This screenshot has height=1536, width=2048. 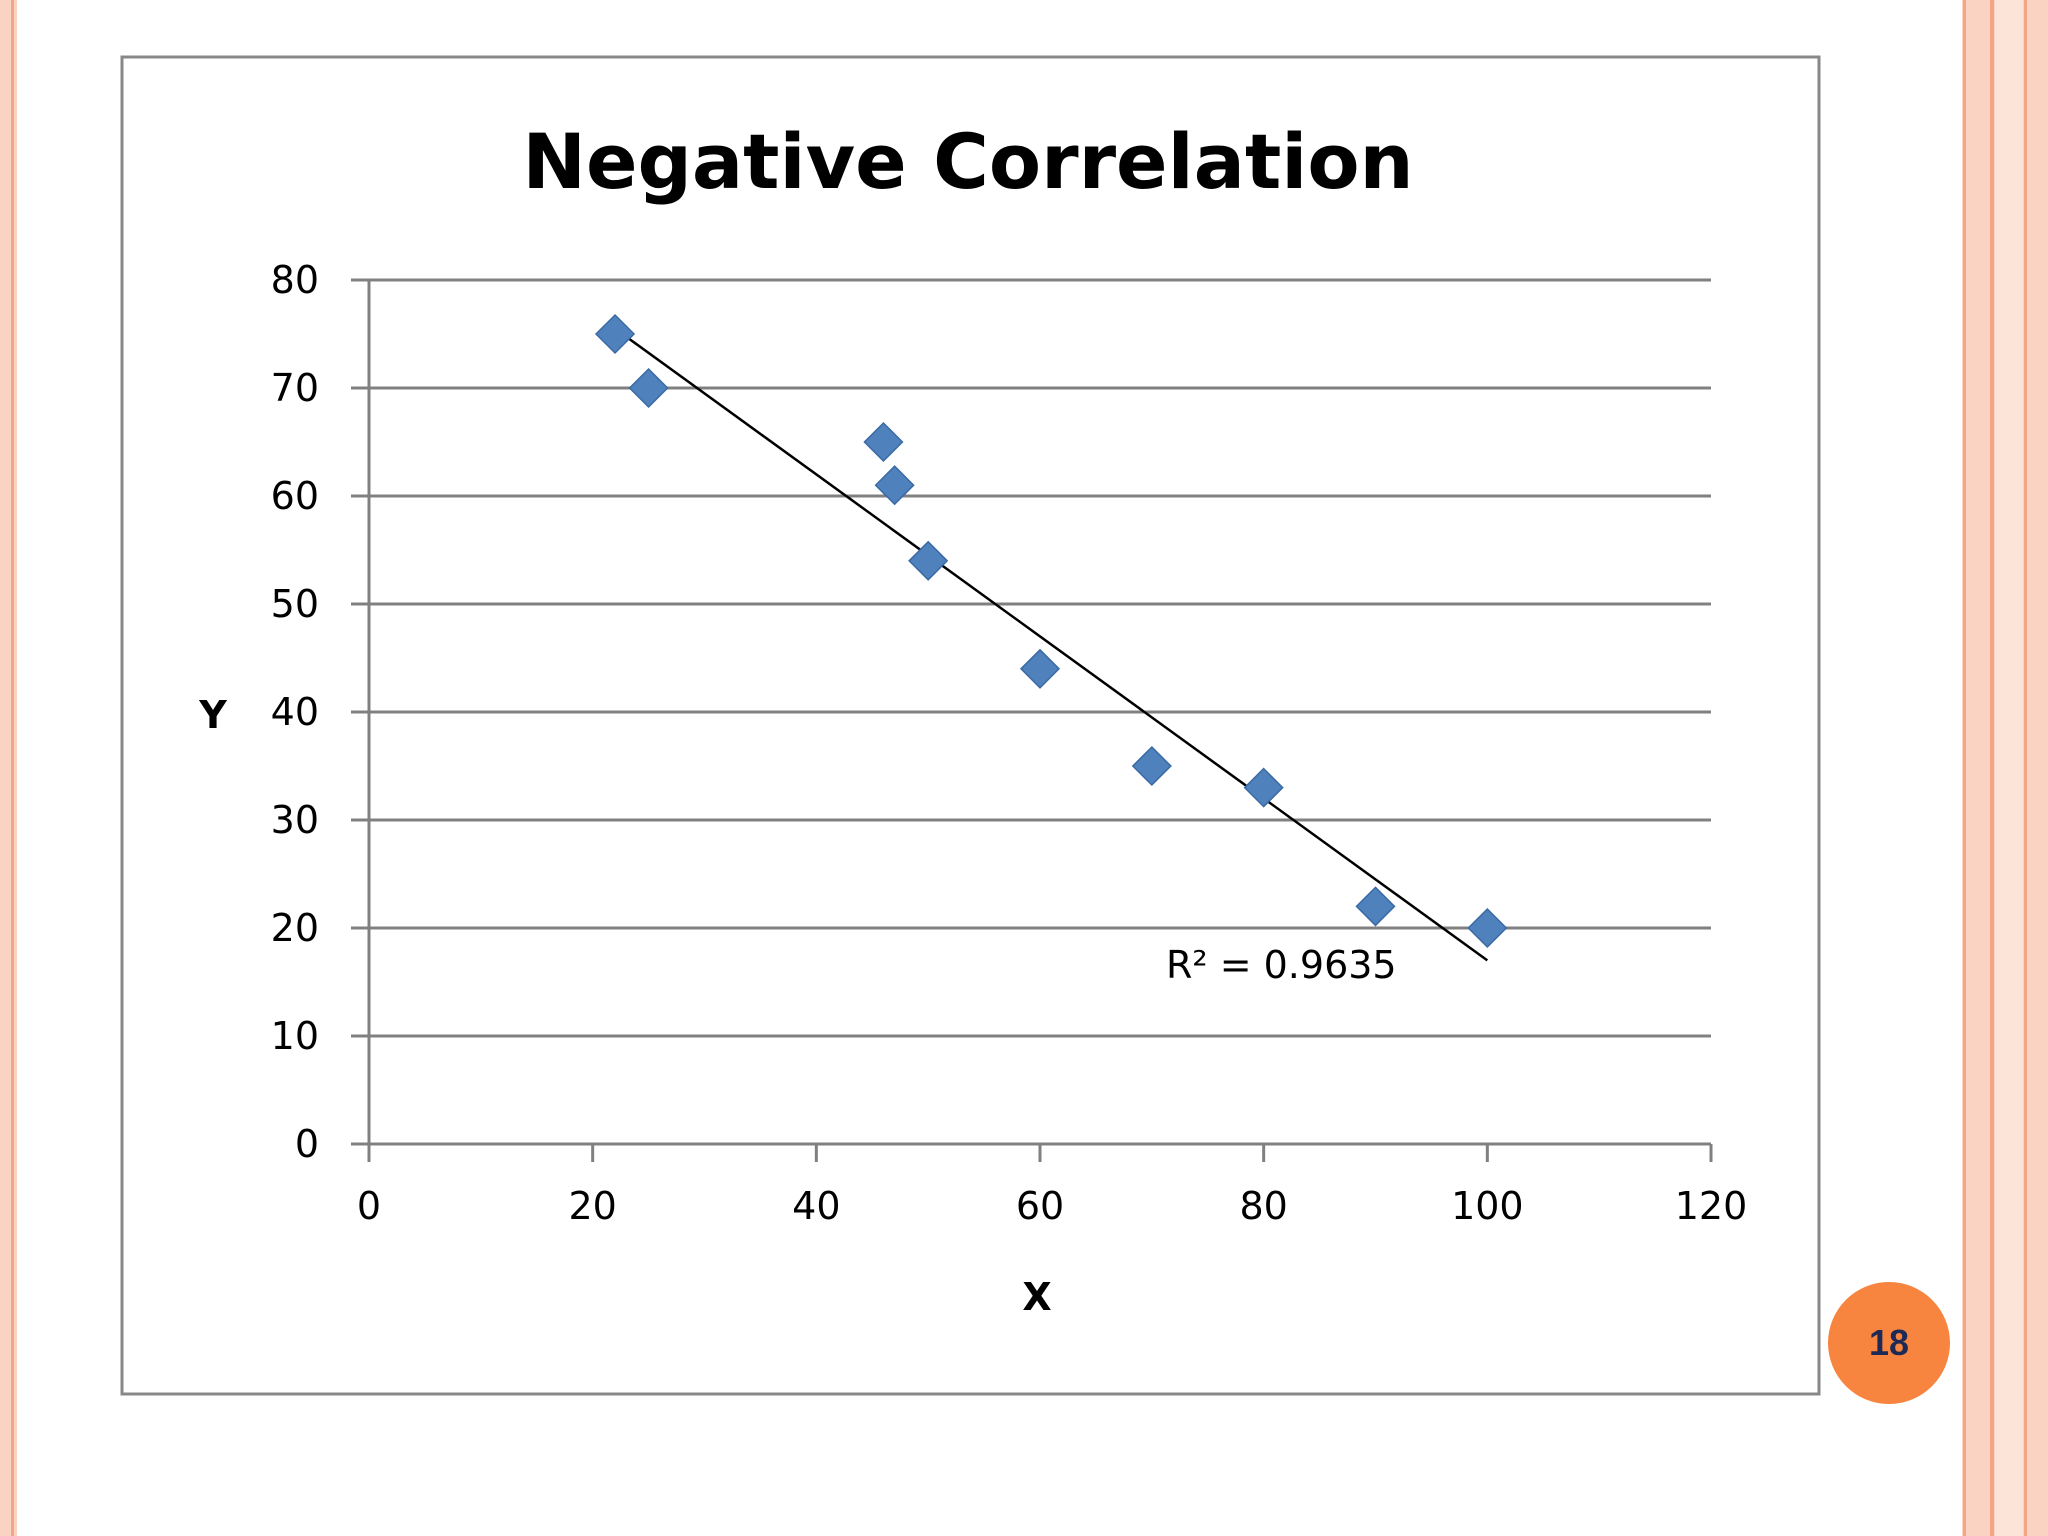 What do you see at coordinates (12, 768) in the screenshot?
I see `left-accent-line` at bounding box center [12, 768].